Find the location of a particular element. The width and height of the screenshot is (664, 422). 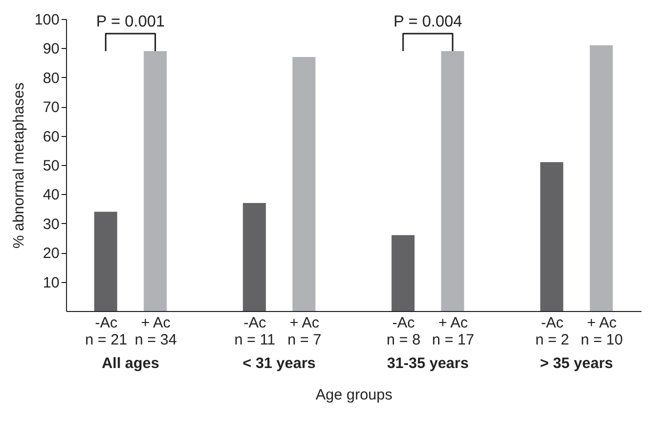

x-tick-label: -Ac n = 11 is located at coordinates (255, 331).